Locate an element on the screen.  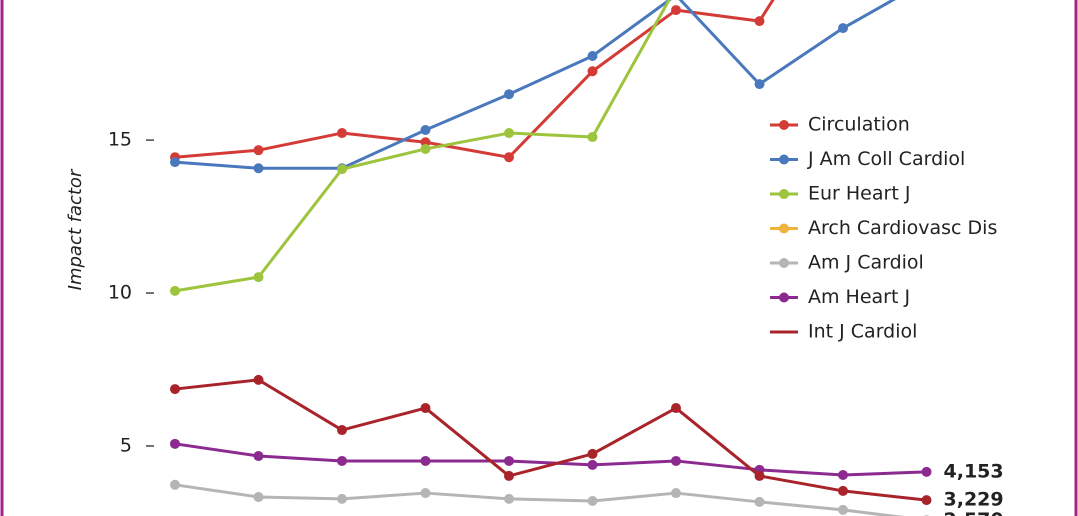
y-tick-label: 15 is located at coordinates (120, 140).